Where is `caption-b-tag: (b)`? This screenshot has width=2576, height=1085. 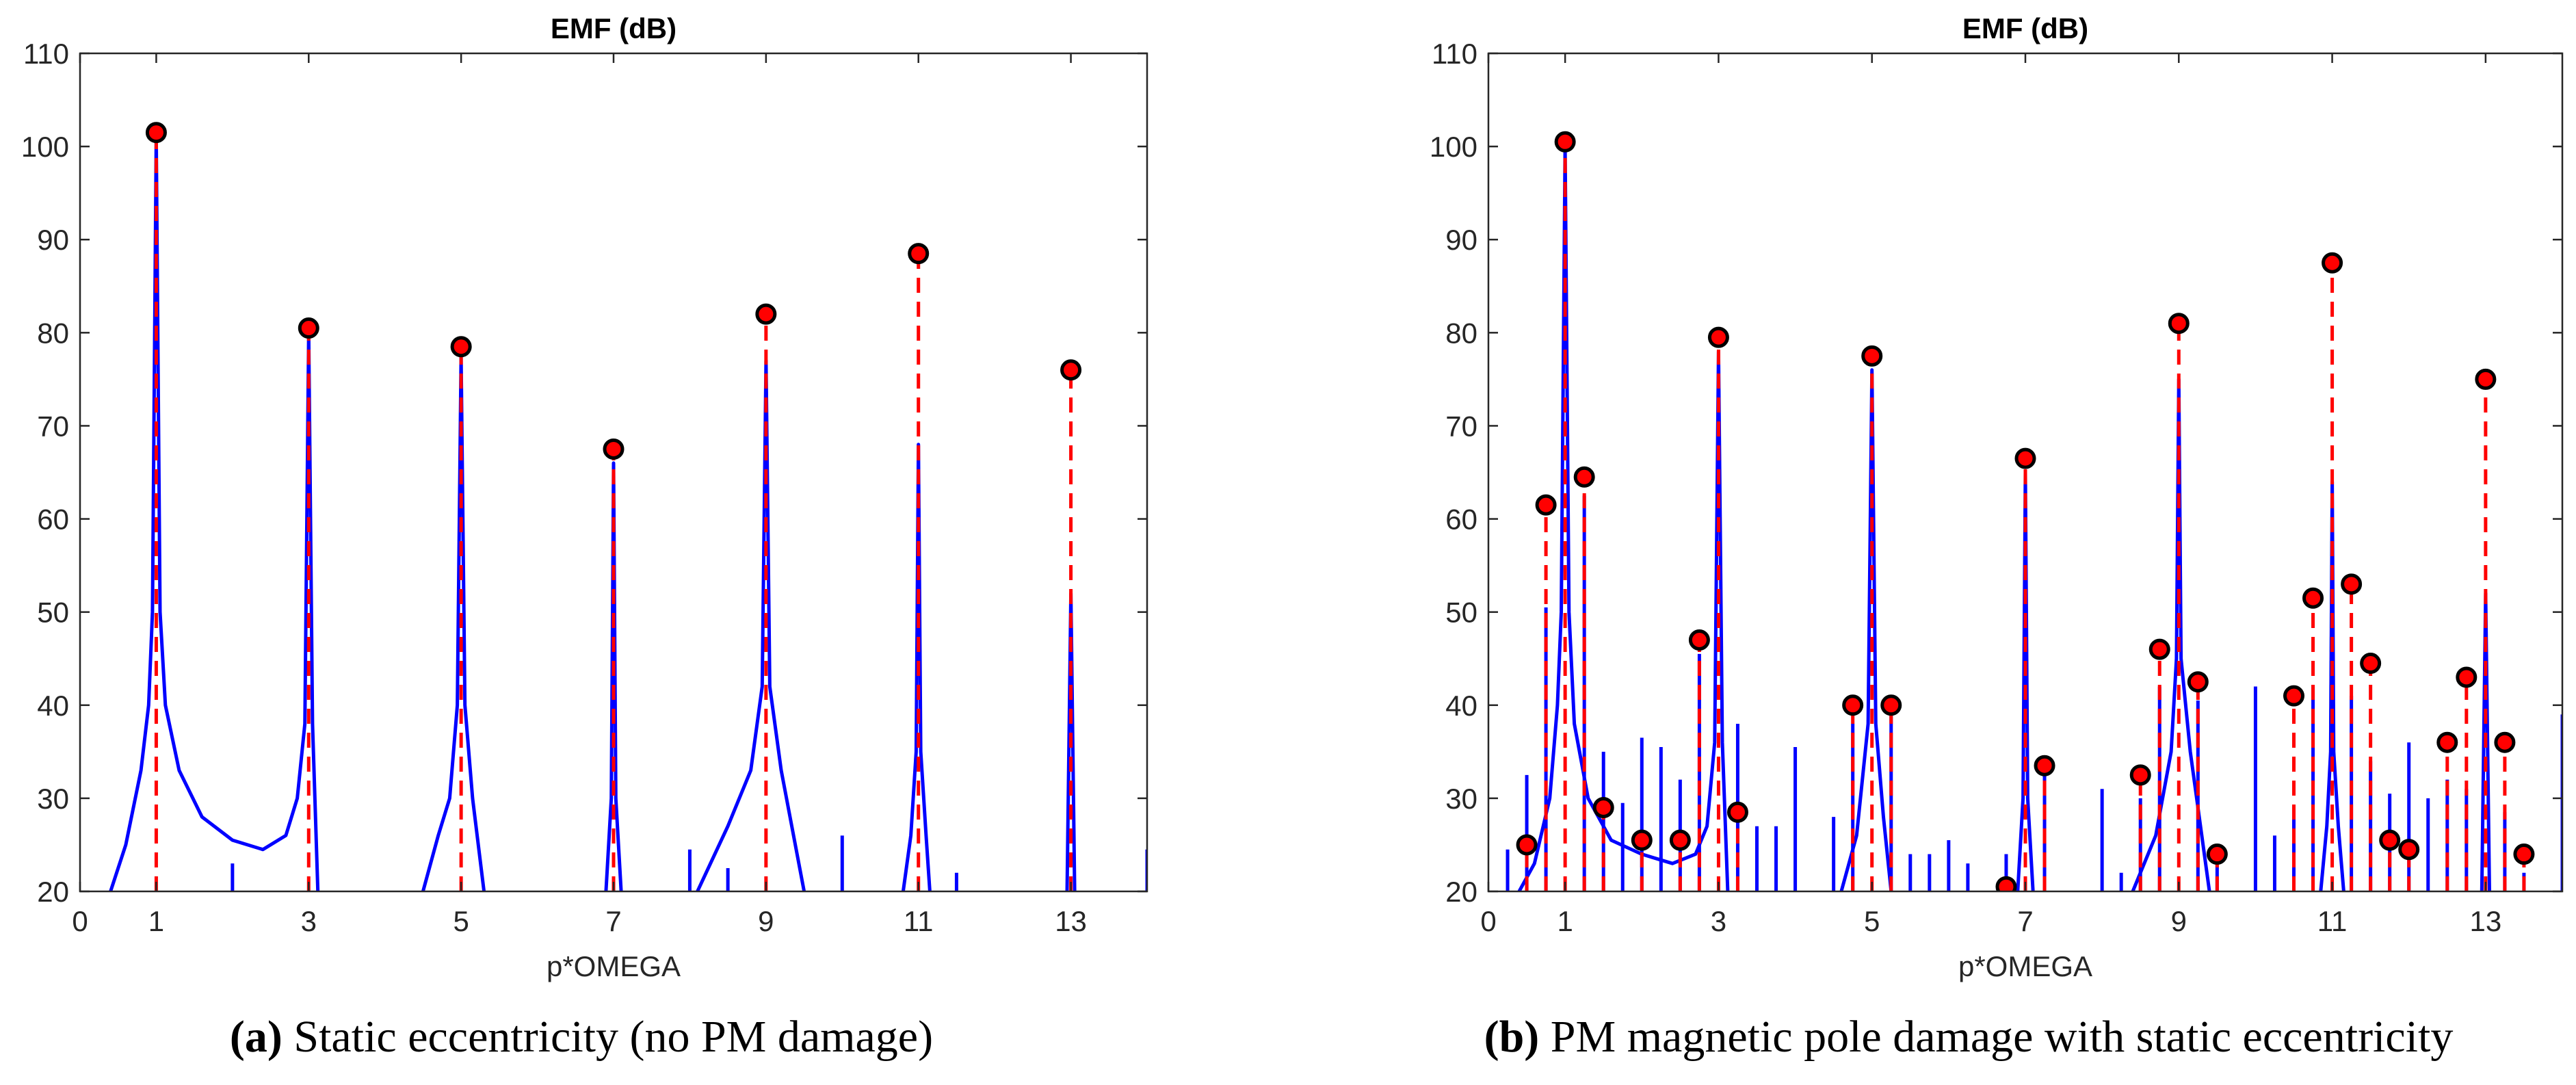 caption-b-tag: (b) is located at coordinates (1512, 1037).